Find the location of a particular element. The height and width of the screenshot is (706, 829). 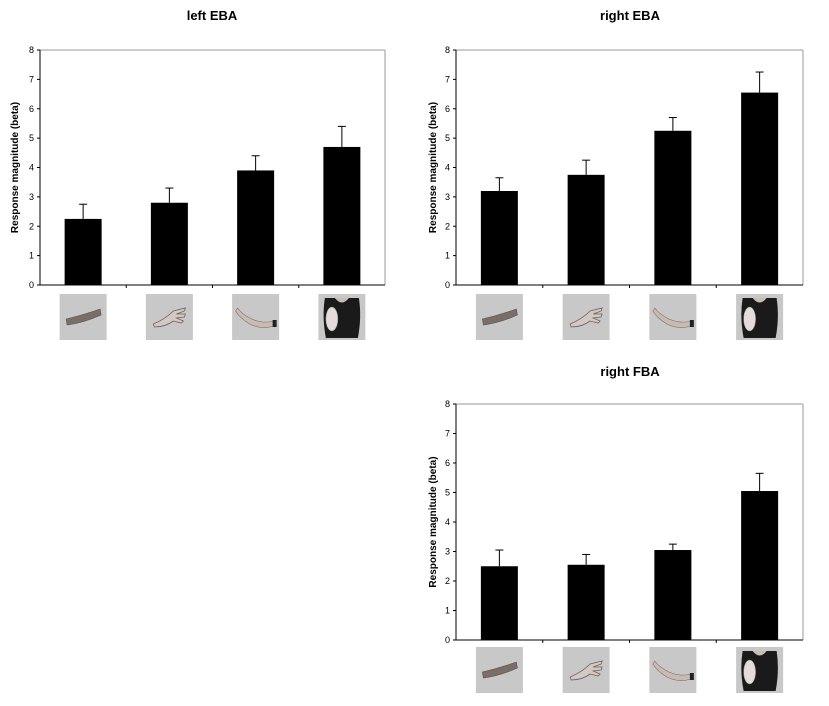

chart-title: right FBA is located at coordinates (630, 371).